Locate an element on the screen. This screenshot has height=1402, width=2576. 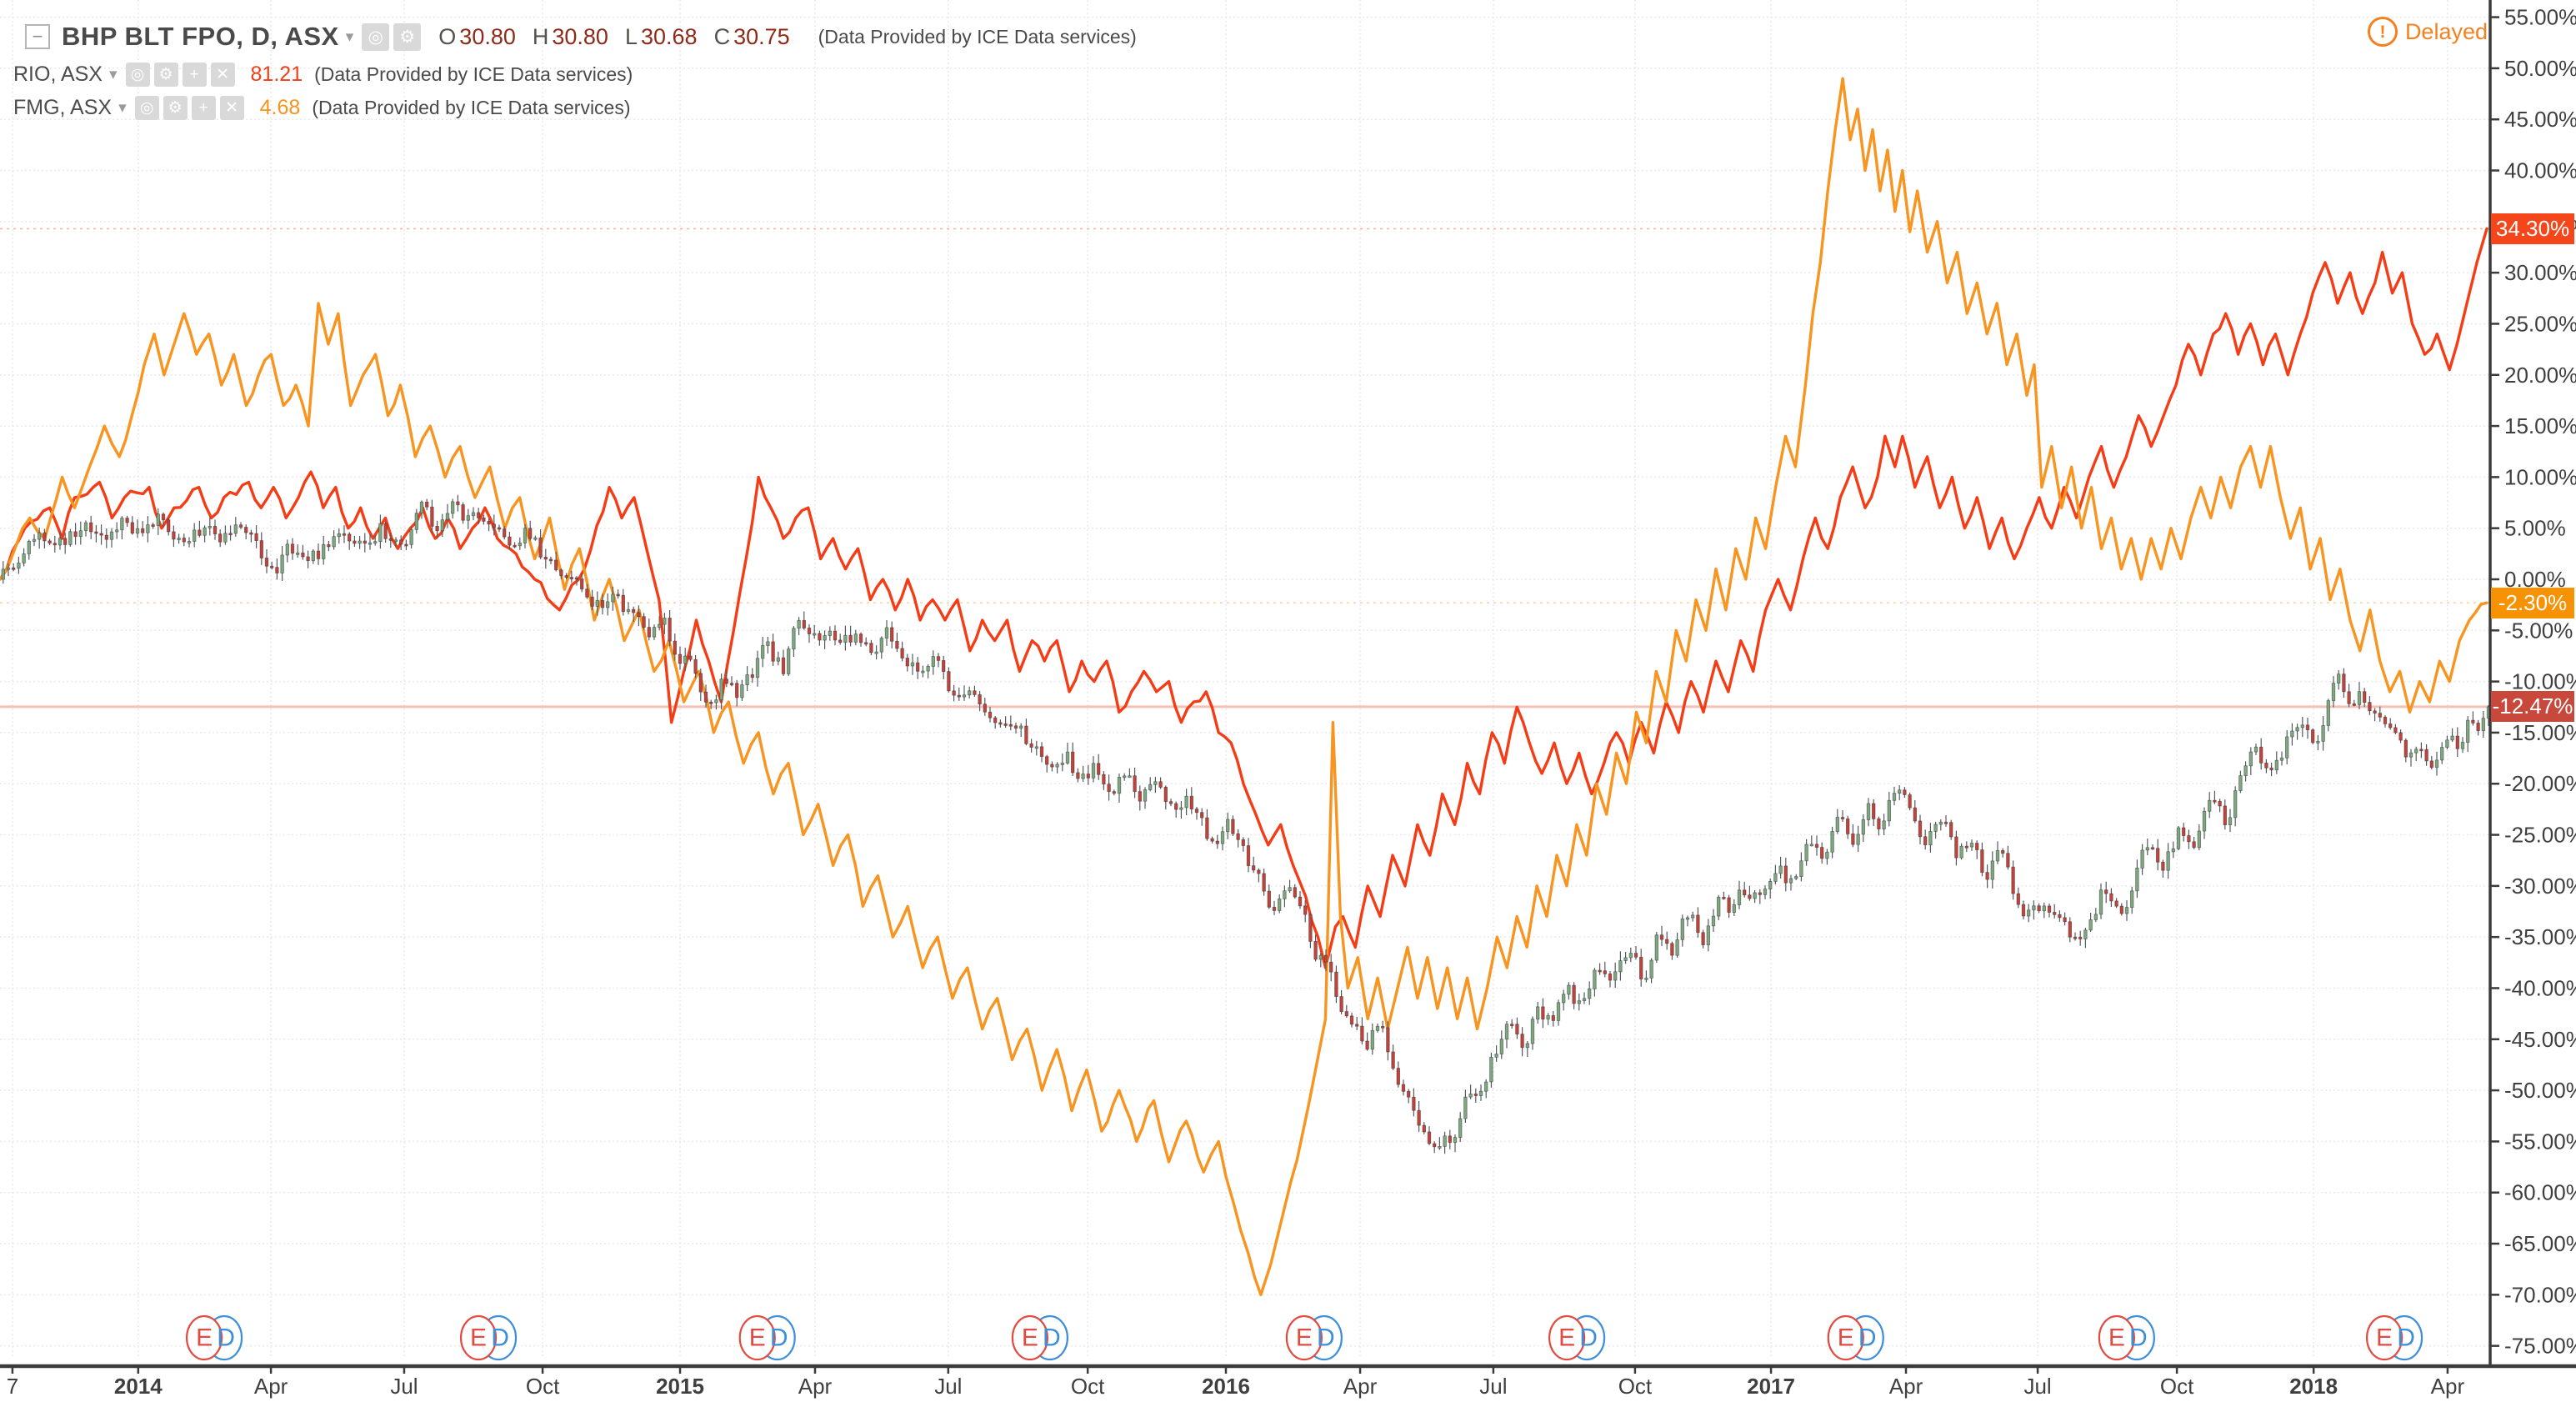
ohlc-label: C is located at coordinates (722, 36).